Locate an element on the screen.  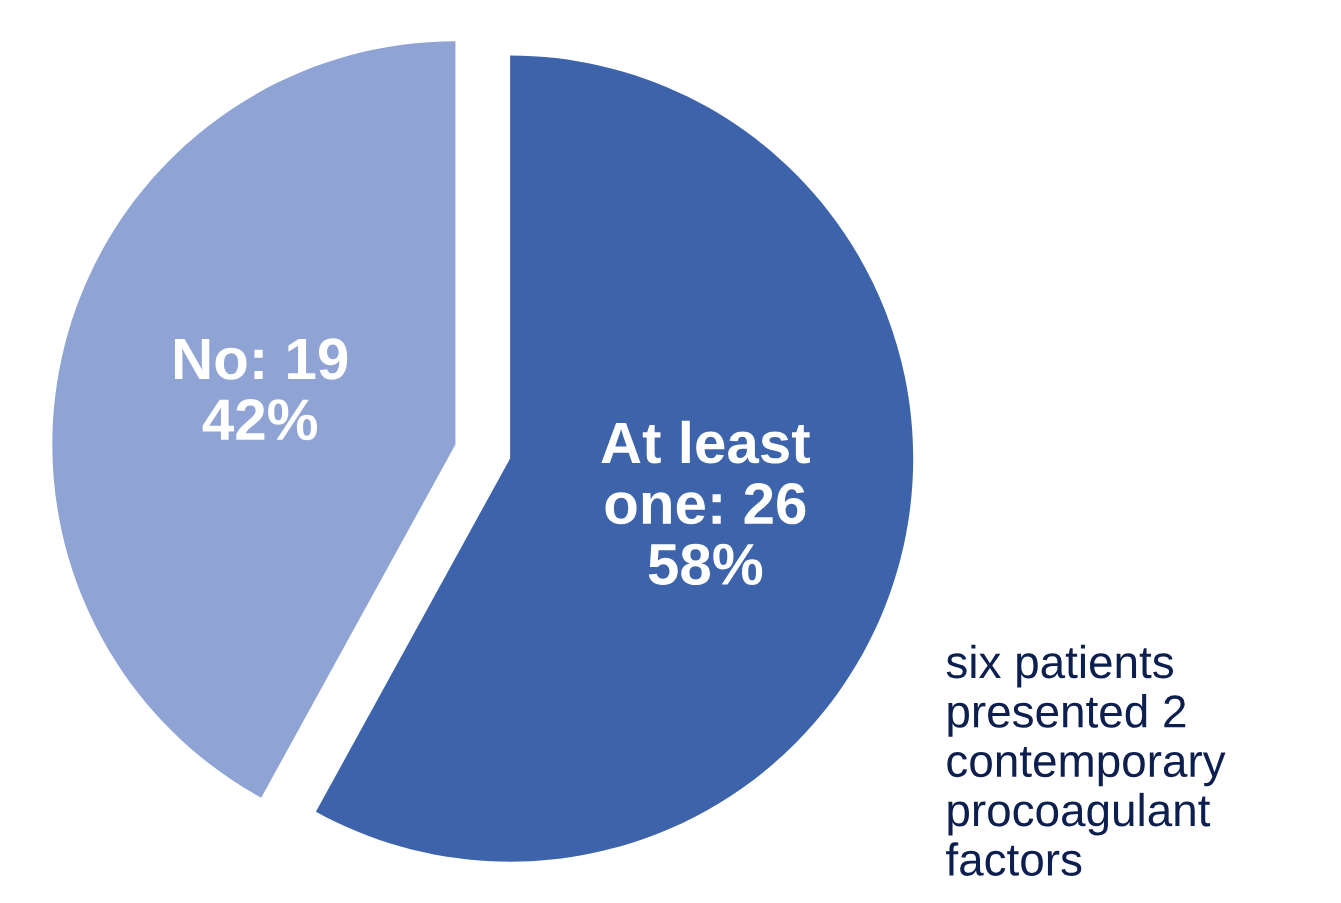
data-label: 42% is located at coordinates (260, 420).